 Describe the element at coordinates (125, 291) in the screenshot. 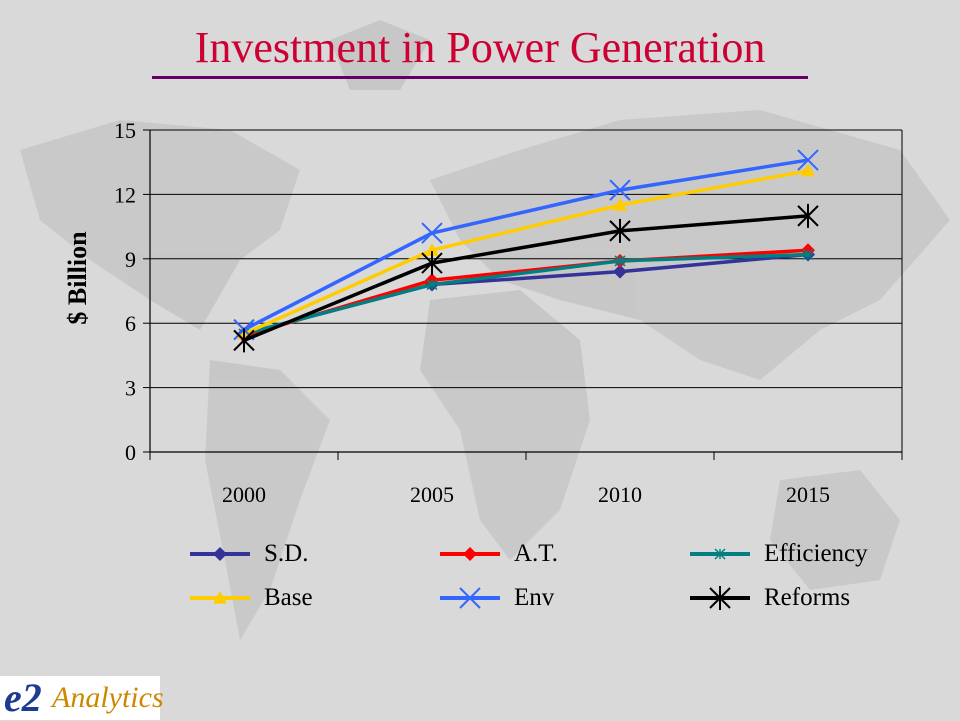

I see `y-tick-labels: 0 3 6 9 12 15` at that location.